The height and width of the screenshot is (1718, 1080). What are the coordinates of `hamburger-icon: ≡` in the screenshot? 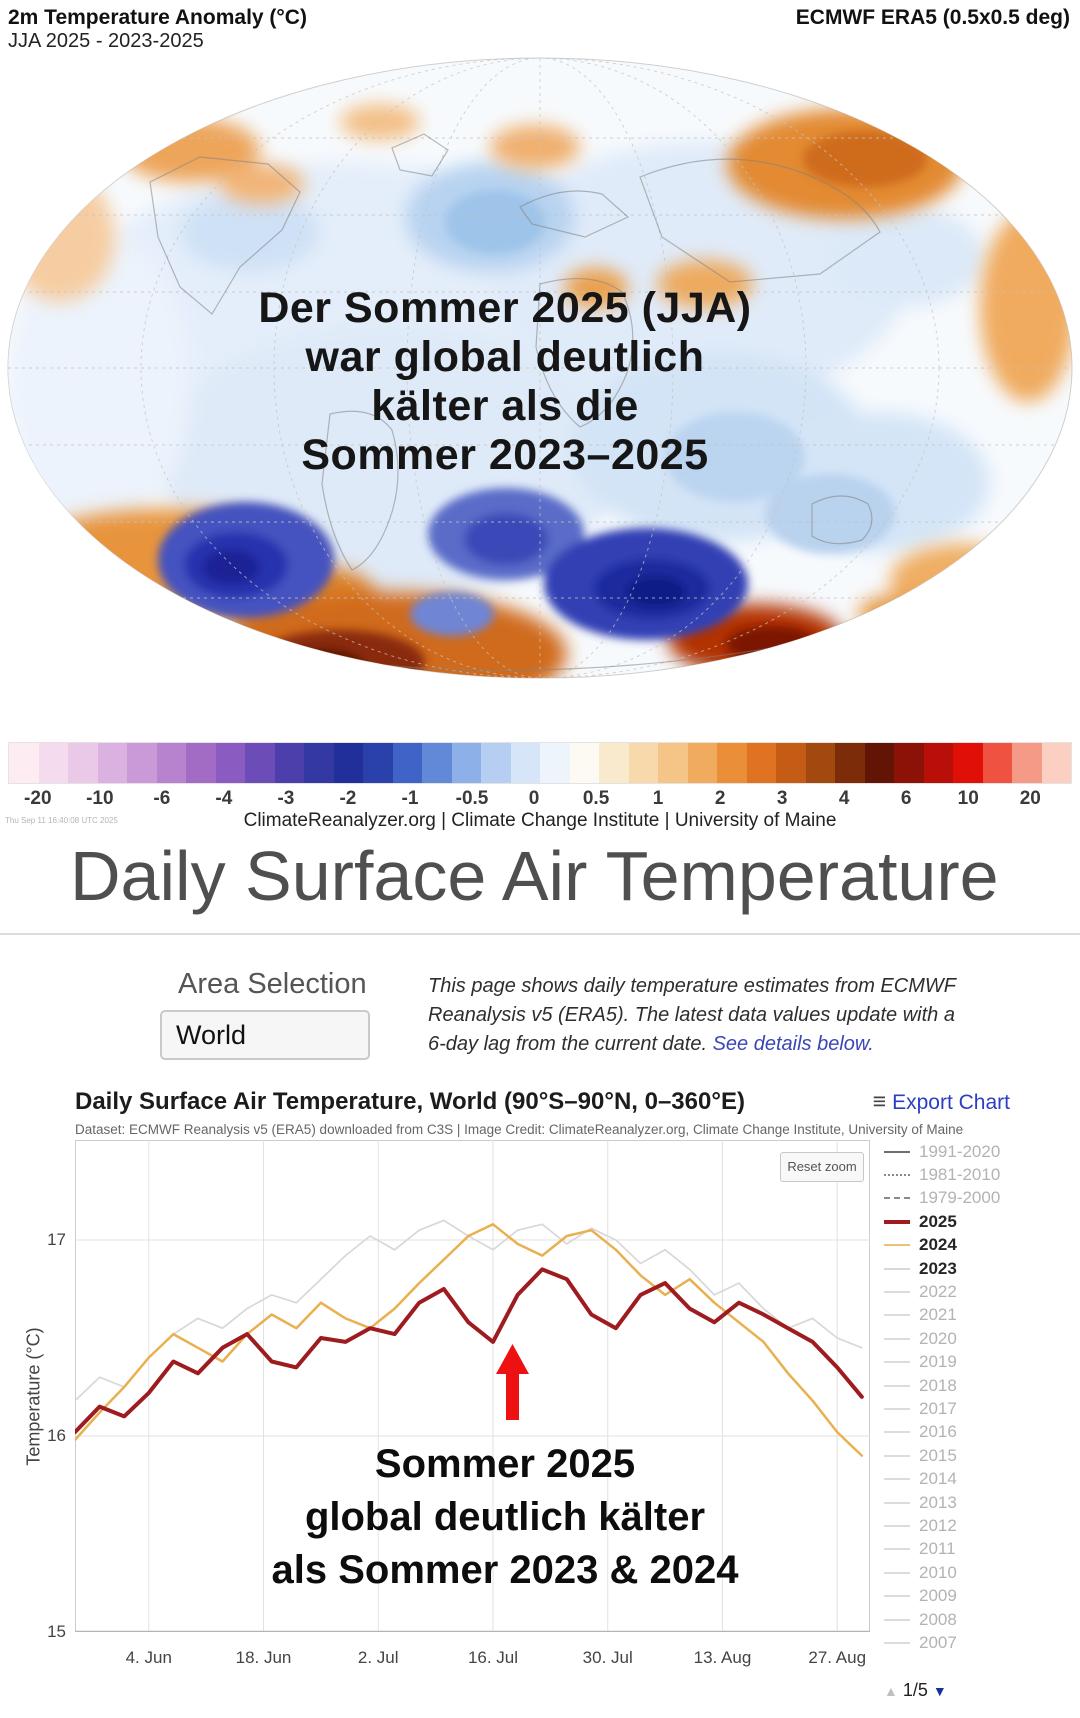 It's located at (879, 1101).